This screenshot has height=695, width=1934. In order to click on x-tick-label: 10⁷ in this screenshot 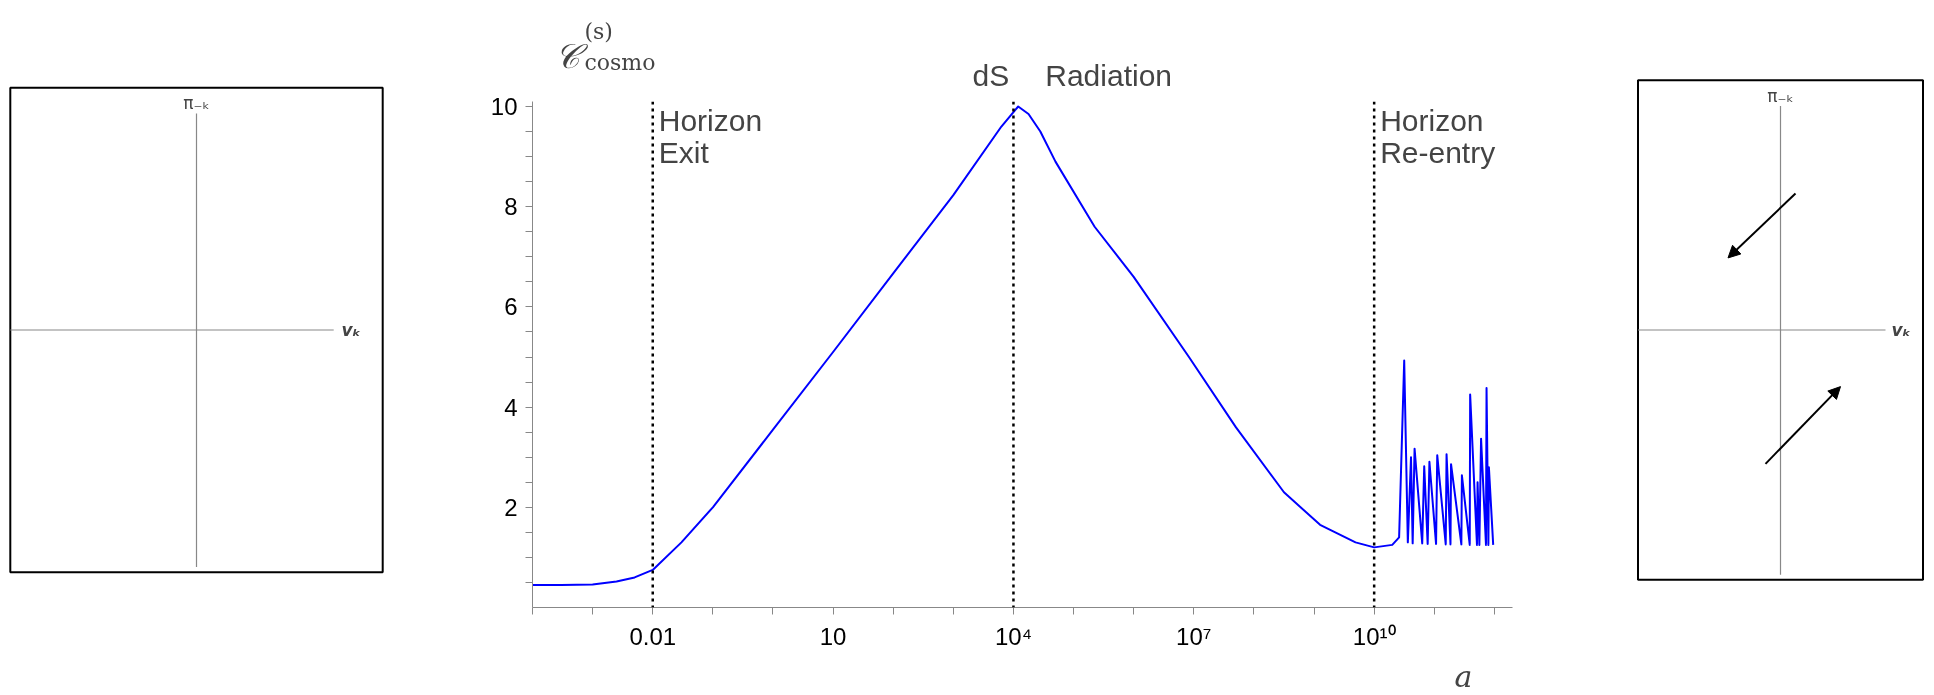, I will do `click(1194, 636)`.